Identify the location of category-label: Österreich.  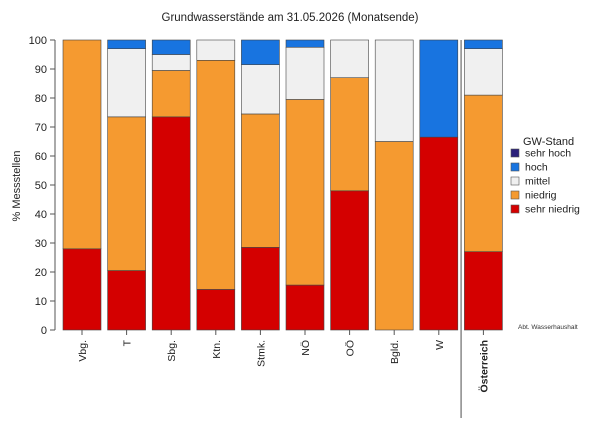
(483, 366).